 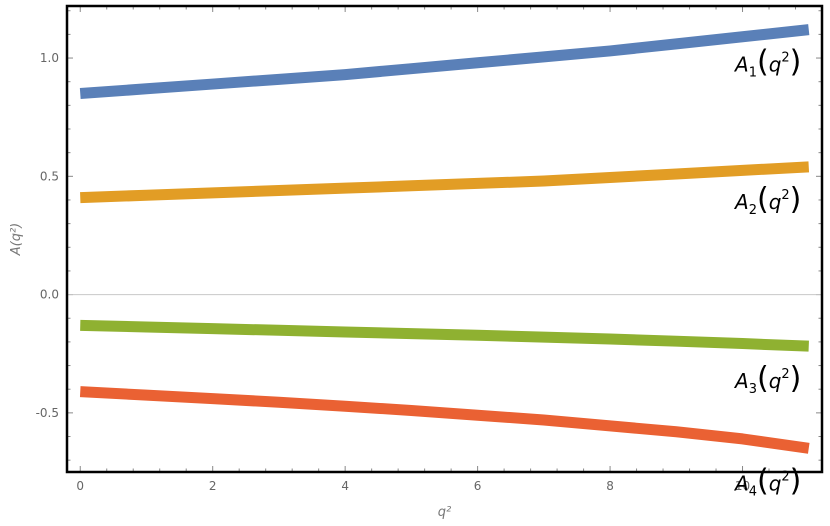 What do you see at coordinates (47, 235) in the screenshot?
I see `y-tick-labels: -0.5 0.0 0.5 1.0` at bounding box center [47, 235].